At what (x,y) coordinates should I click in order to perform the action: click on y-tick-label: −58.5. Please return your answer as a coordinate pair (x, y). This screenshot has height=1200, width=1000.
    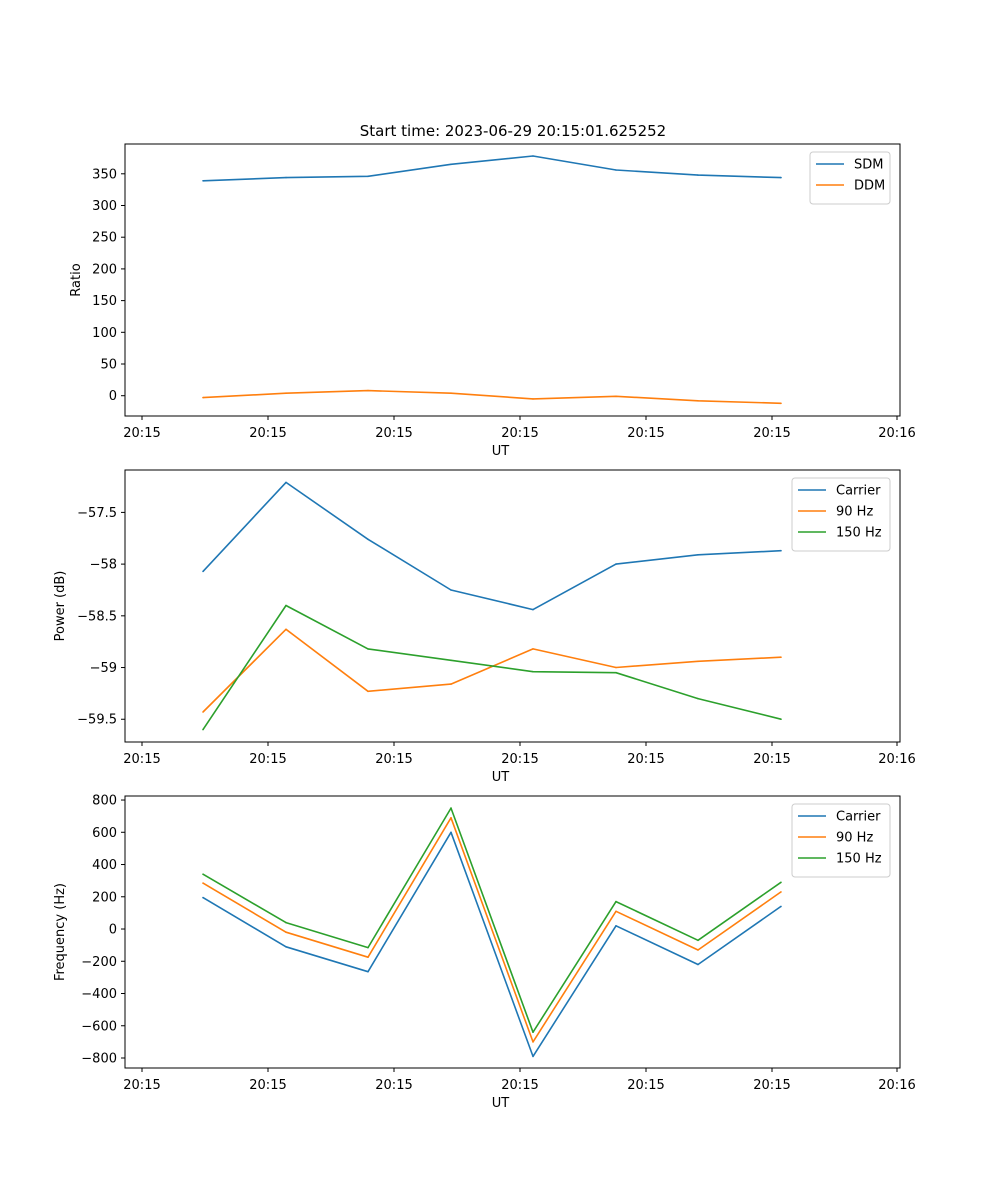
    Looking at the image, I should click on (97, 616).